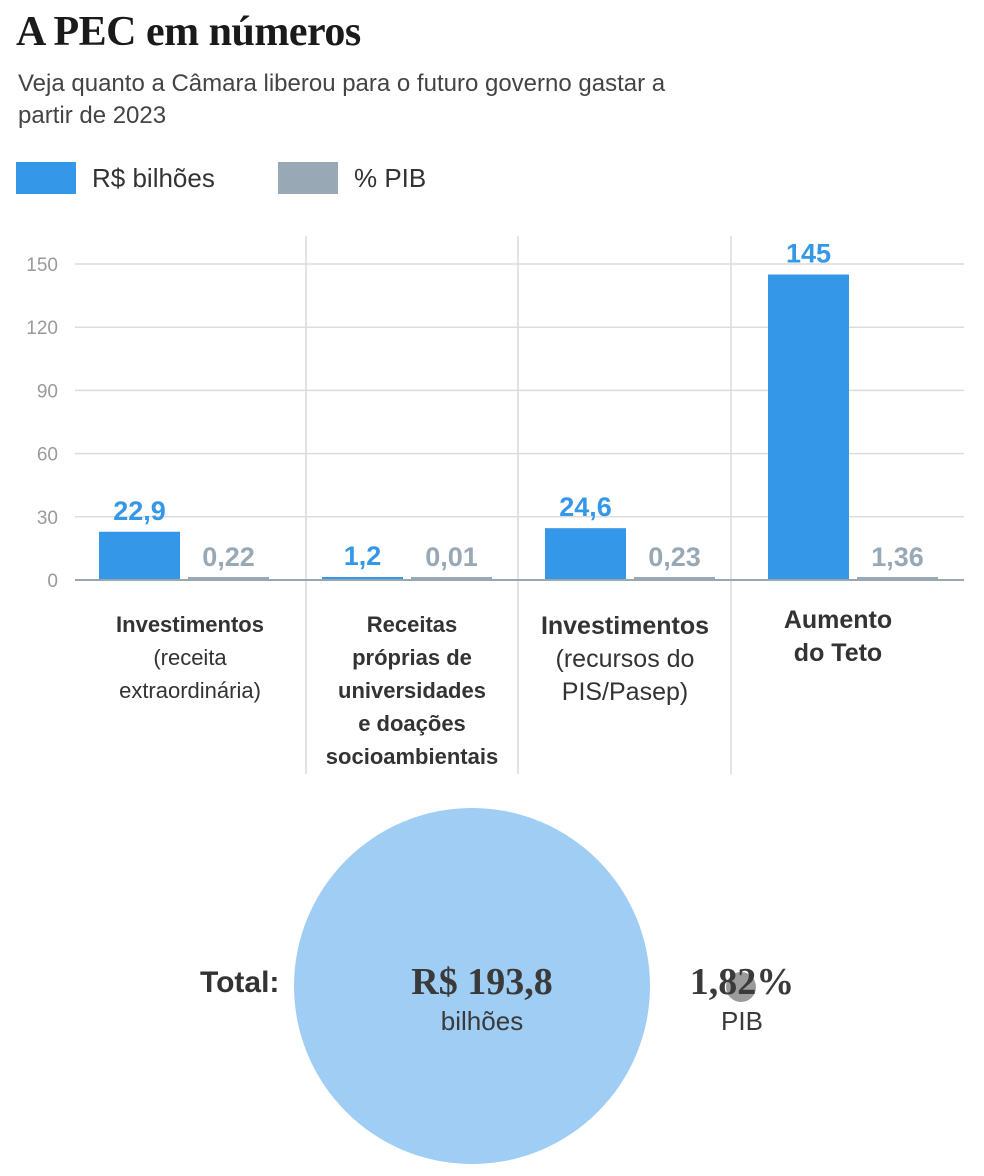 This screenshot has width=984, height=1176. Describe the element at coordinates (897, 557) in the screenshot. I see `data-label: 1,36` at that location.